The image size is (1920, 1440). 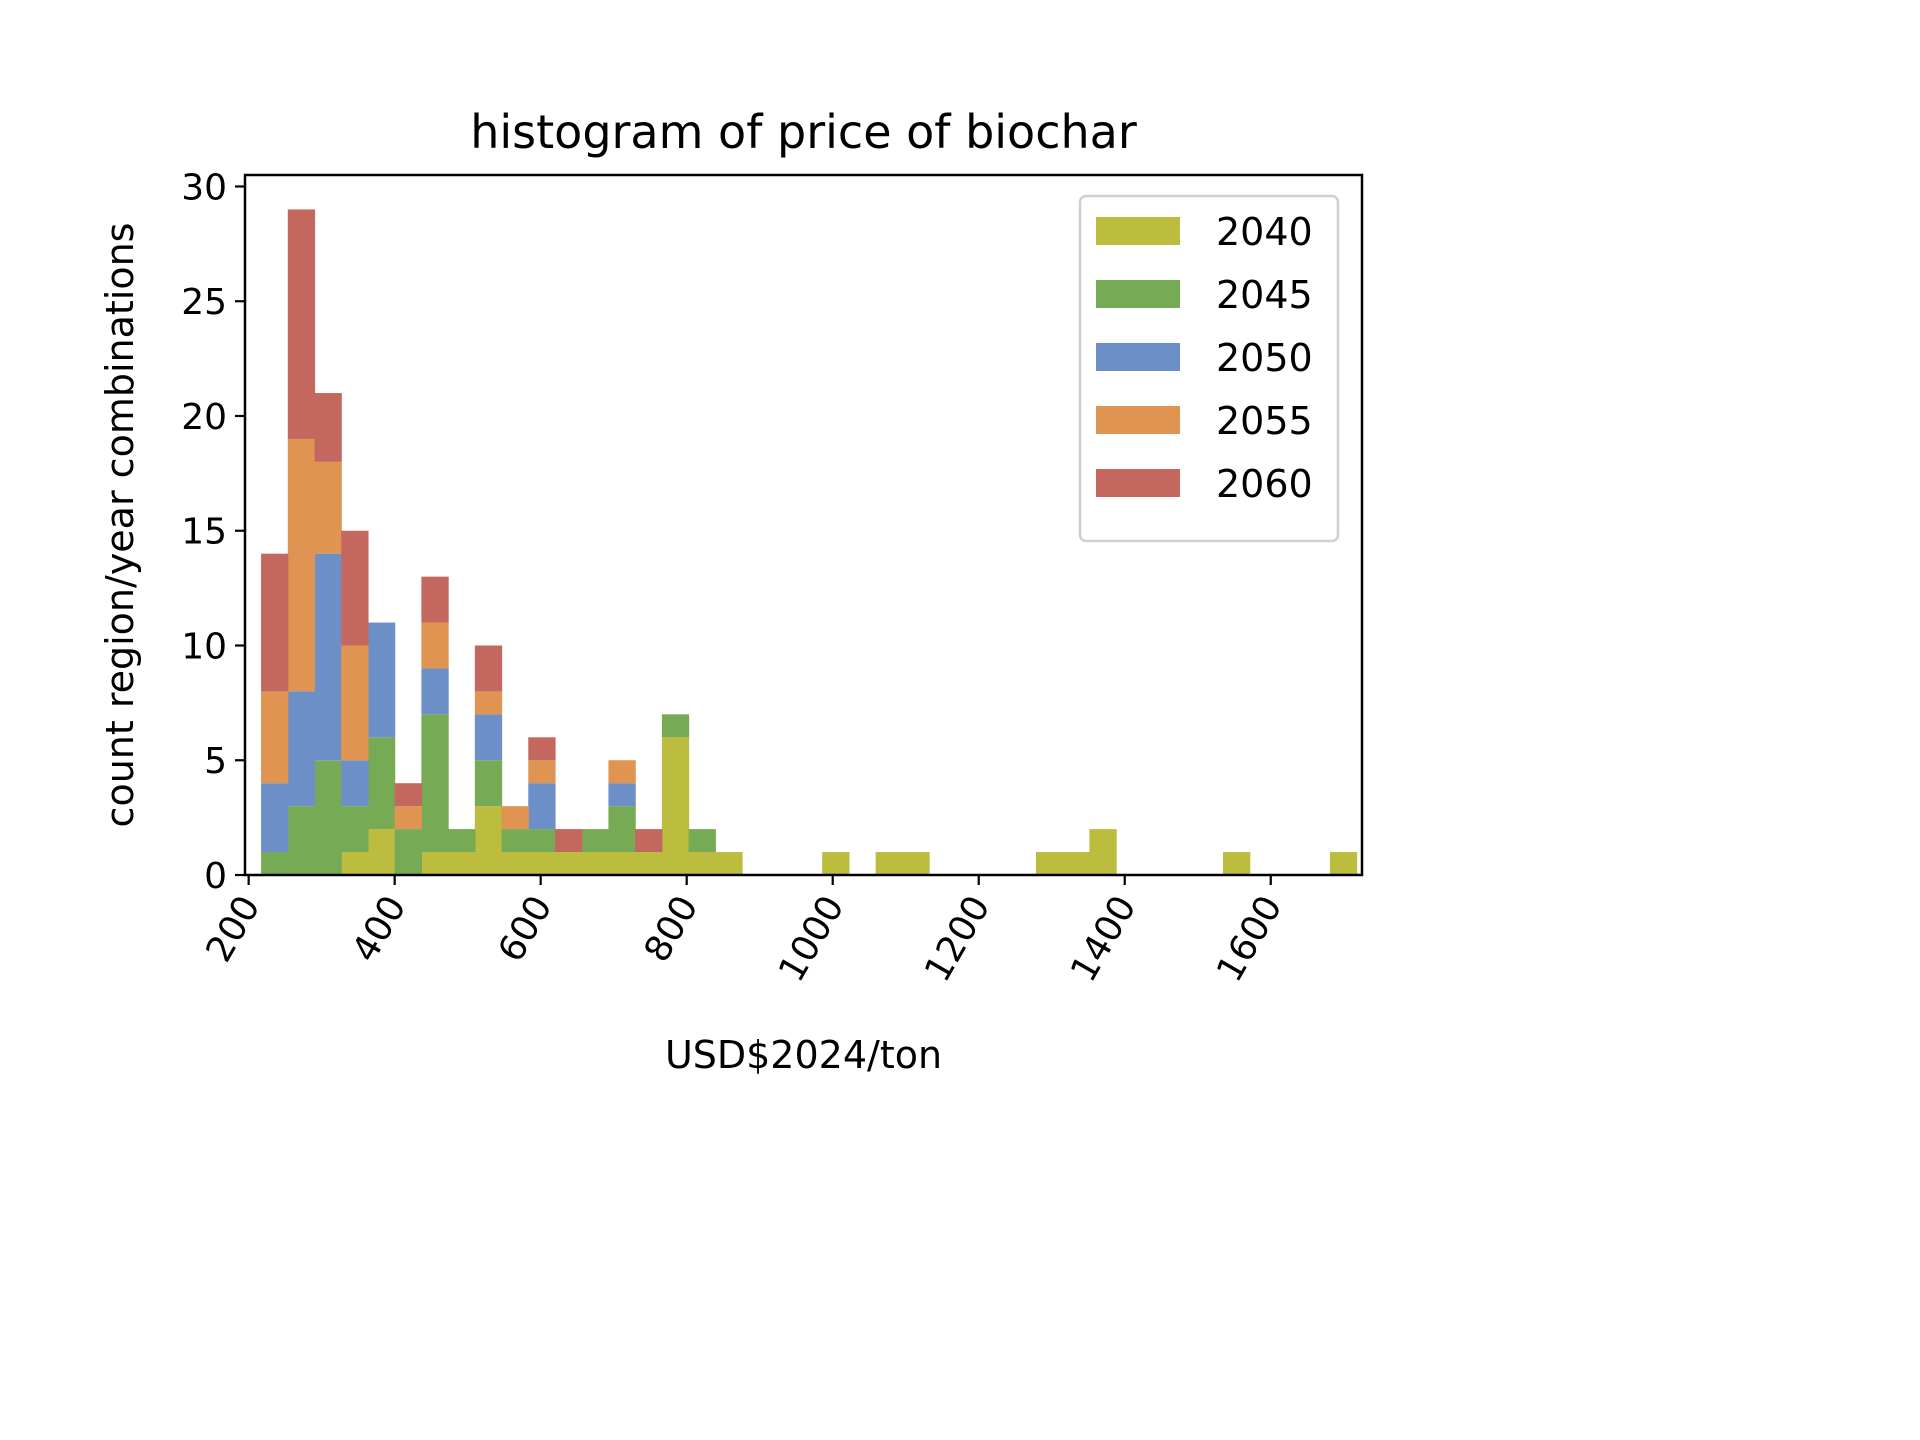 I want to click on legend-swatch-2060, so click(x=1138, y=483).